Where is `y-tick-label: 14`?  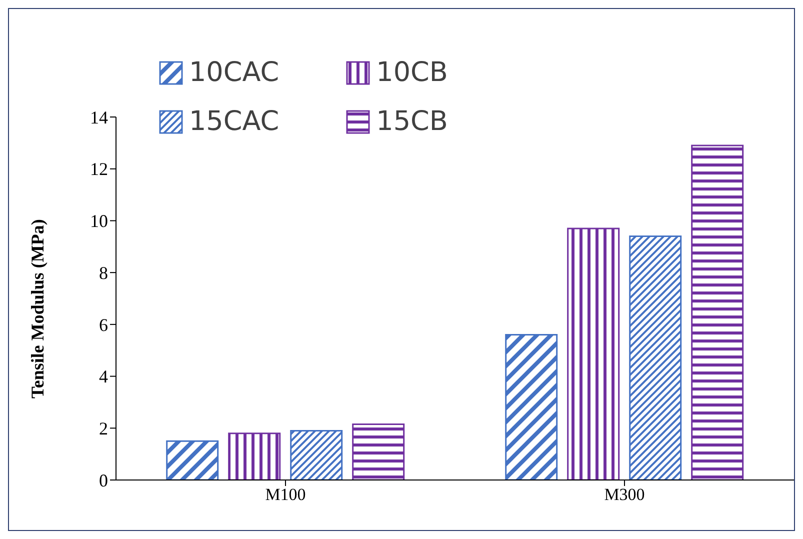
y-tick-label: 14 is located at coordinates (99, 117).